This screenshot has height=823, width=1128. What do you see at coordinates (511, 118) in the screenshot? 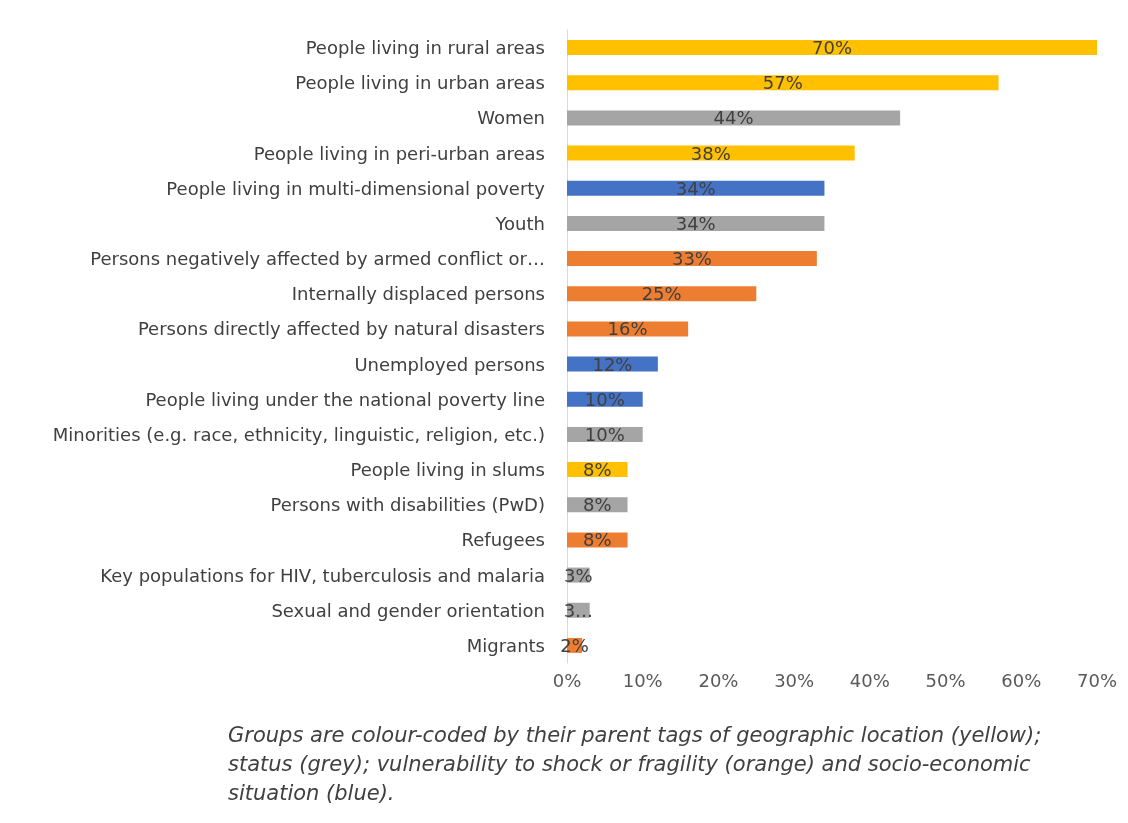
I see `y-tick-label: Women` at bounding box center [511, 118].